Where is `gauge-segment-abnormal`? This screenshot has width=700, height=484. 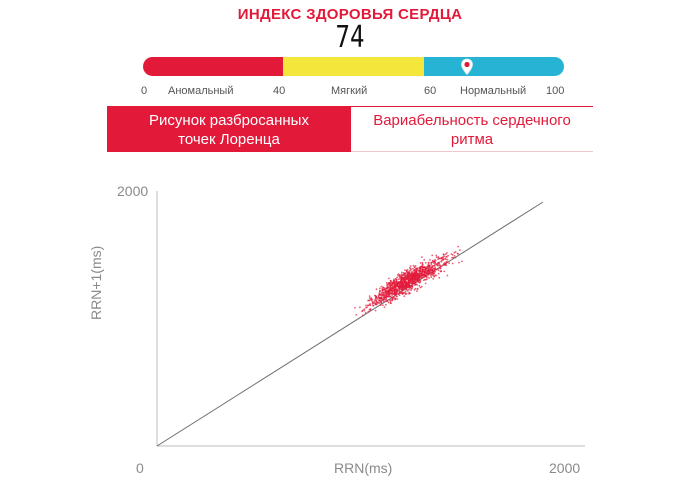 gauge-segment-abnormal is located at coordinates (213, 66).